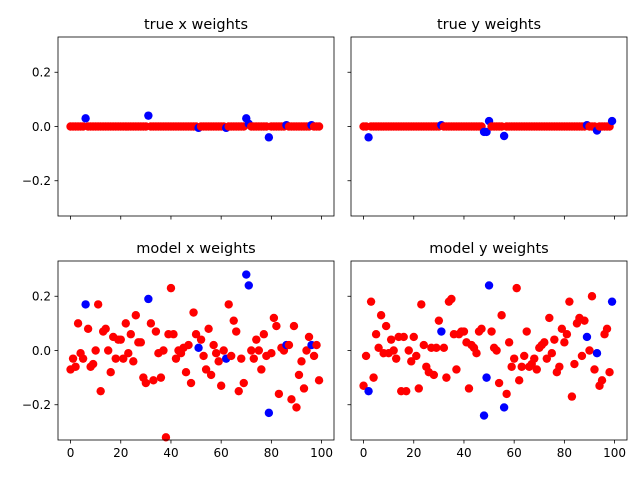 The height and width of the screenshot is (480, 640). Describe the element at coordinates (71, 453) in the screenshot. I see `x-tick-label: 0` at that location.